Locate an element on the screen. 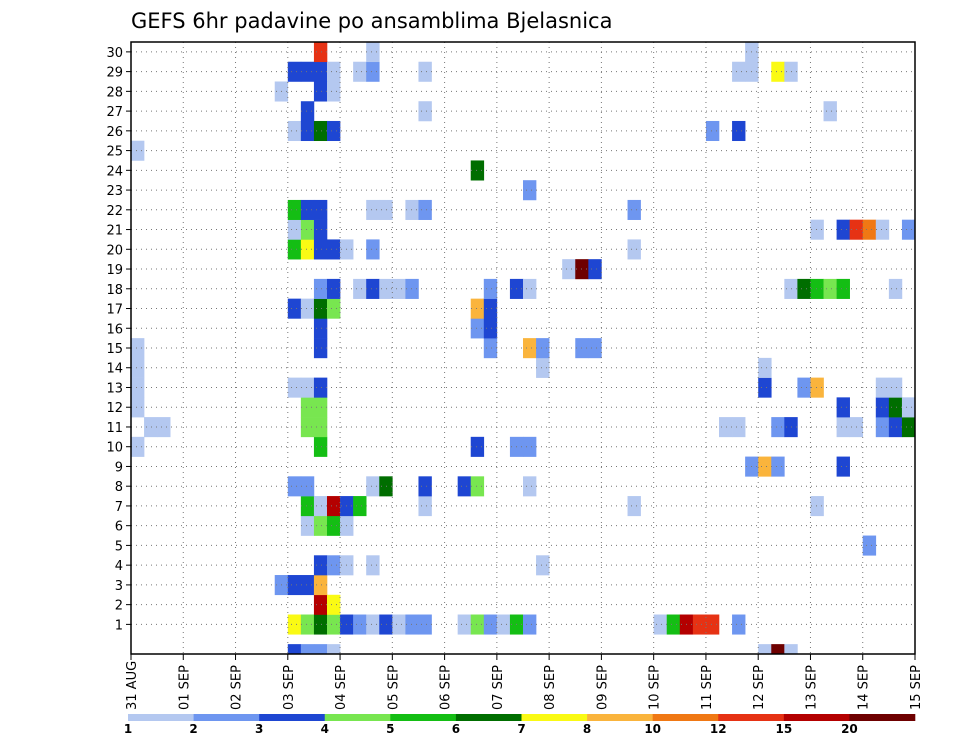  y-tick-label: 30 is located at coordinates (114, 53).